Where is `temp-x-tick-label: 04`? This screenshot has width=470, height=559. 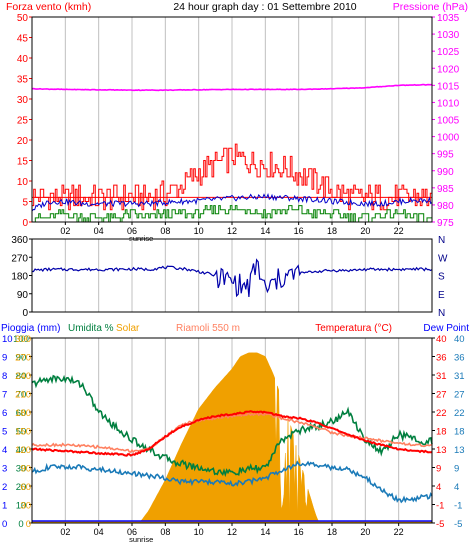 temp-x-tick-label: 04 is located at coordinates (99, 532).